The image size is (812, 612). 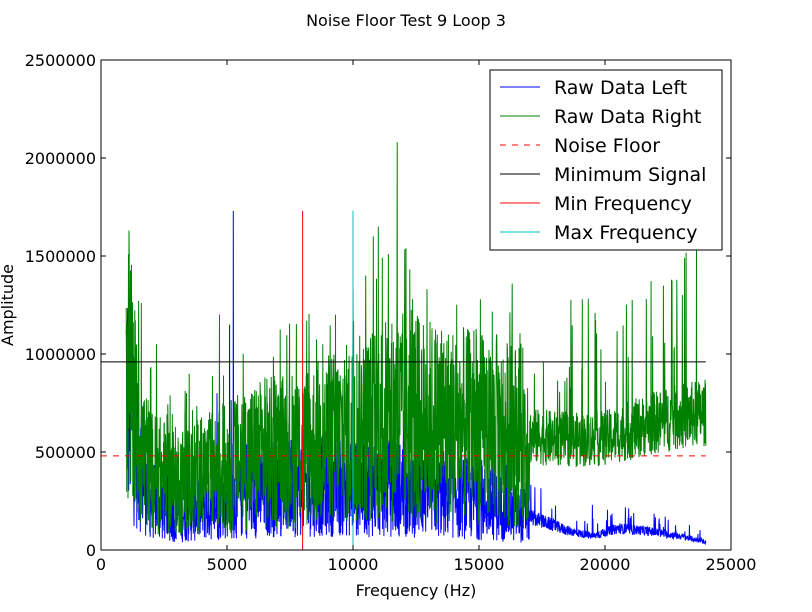 I want to click on legend-item-minimum-signal-label: Minimum Signal, so click(x=630, y=175).